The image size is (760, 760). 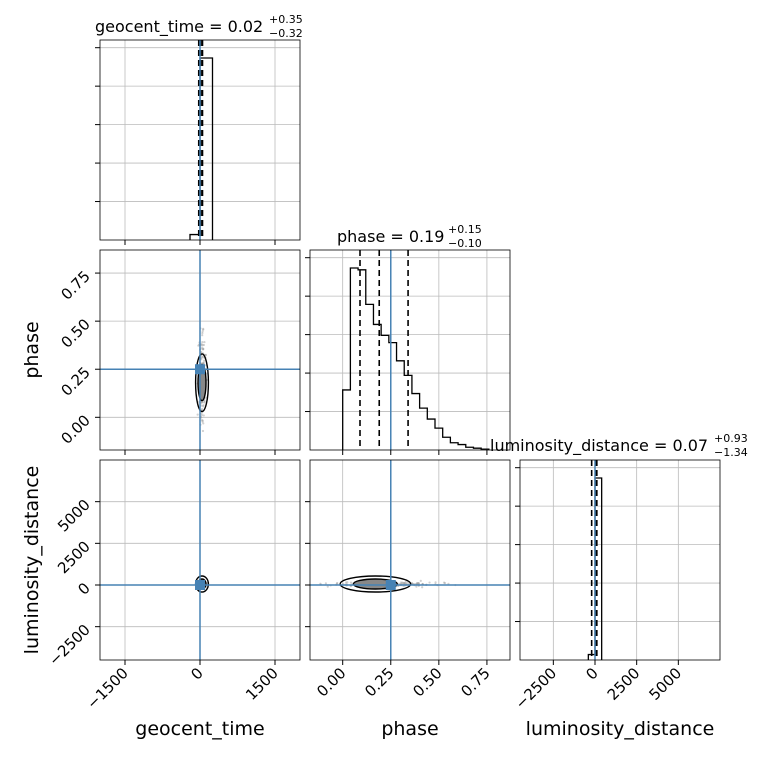 I want to click on x-axis-label-geocent-time: geocent_time, so click(x=199, y=729).